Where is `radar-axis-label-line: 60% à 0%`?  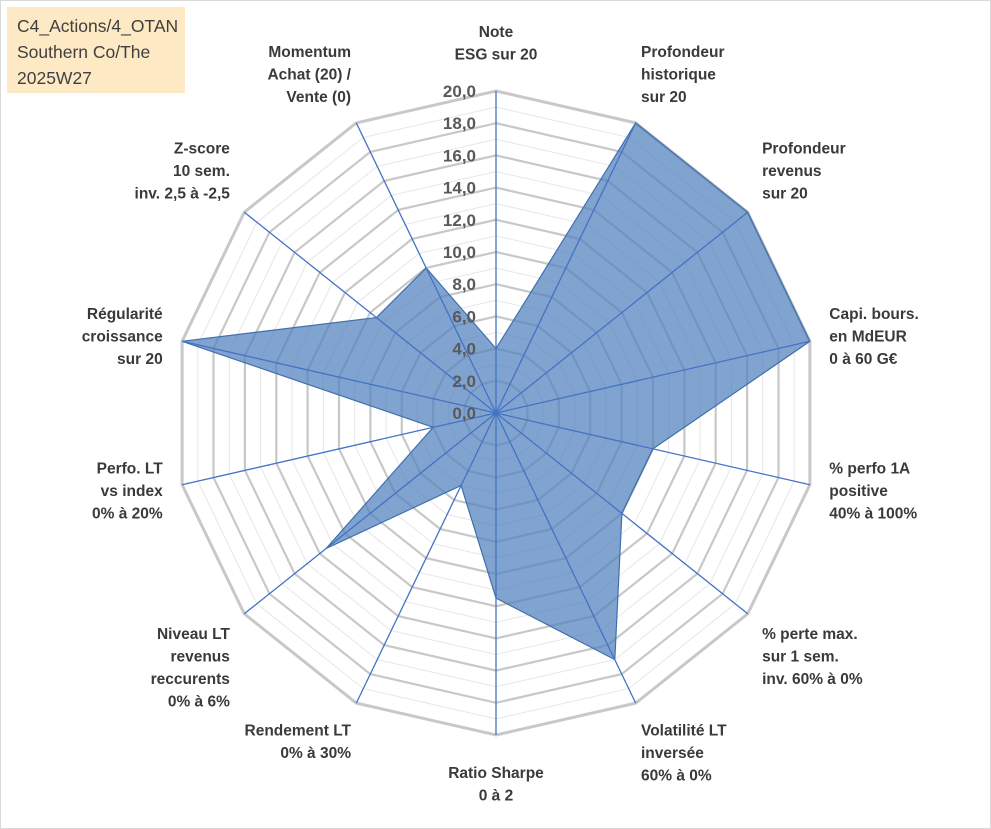 radar-axis-label-line: 60% à 0% is located at coordinates (676, 776).